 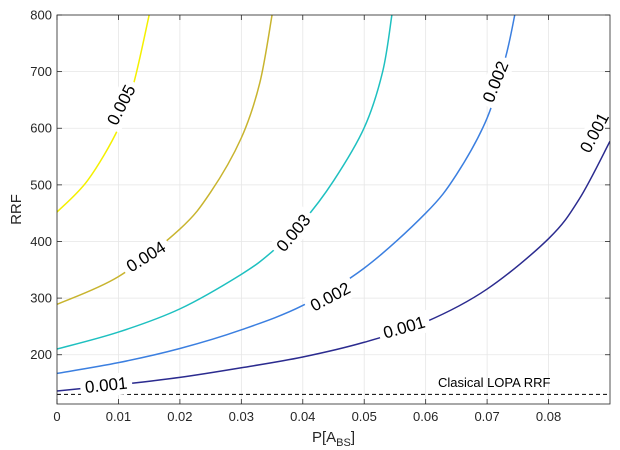 I want to click on x-axis-title: P[ABS], so click(x=333, y=439).